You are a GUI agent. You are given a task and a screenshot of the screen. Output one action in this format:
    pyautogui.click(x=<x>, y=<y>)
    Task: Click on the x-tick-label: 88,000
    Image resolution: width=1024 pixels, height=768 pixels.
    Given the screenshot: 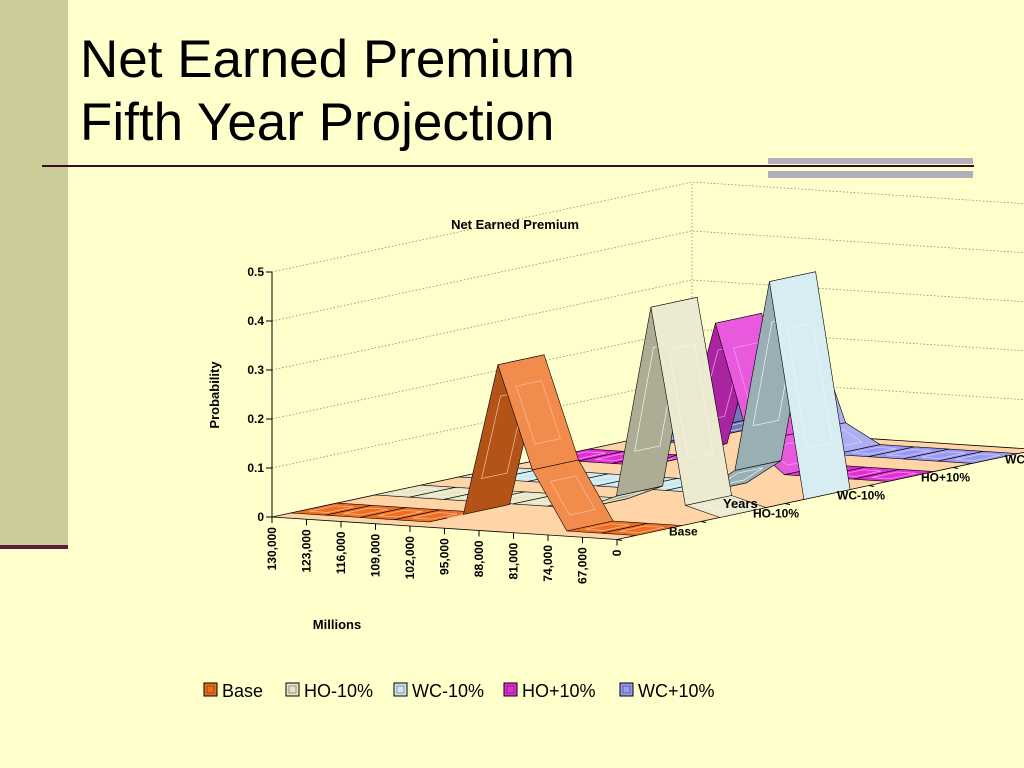 What is the action you would take?
    pyautogui.click(x=479, y=558)
    